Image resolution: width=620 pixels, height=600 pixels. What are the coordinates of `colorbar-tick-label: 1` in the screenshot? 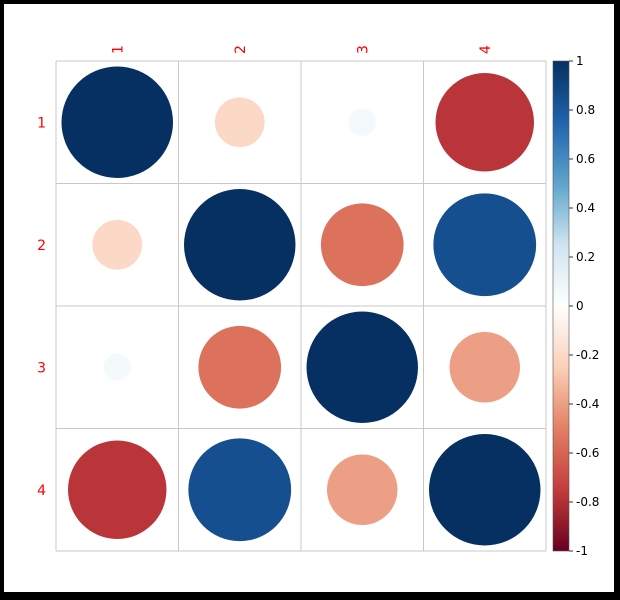 It's located at (580, 61).